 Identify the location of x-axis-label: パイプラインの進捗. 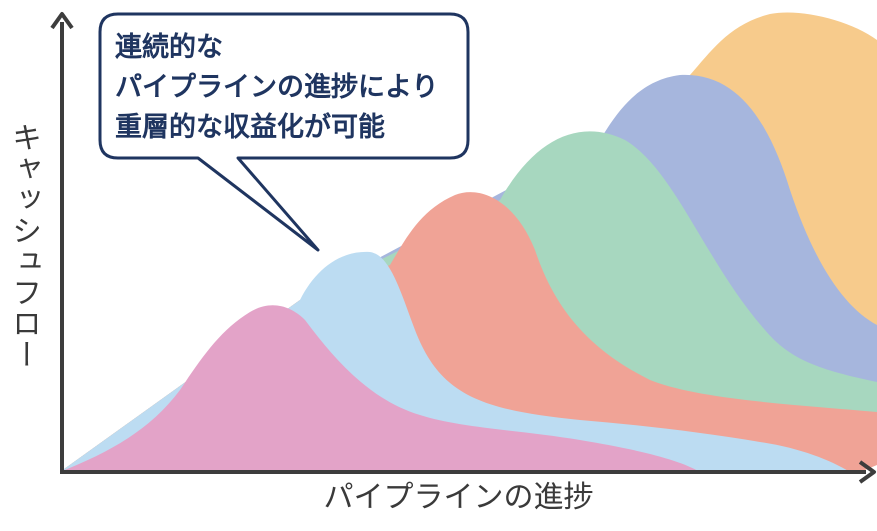
(458, 497).